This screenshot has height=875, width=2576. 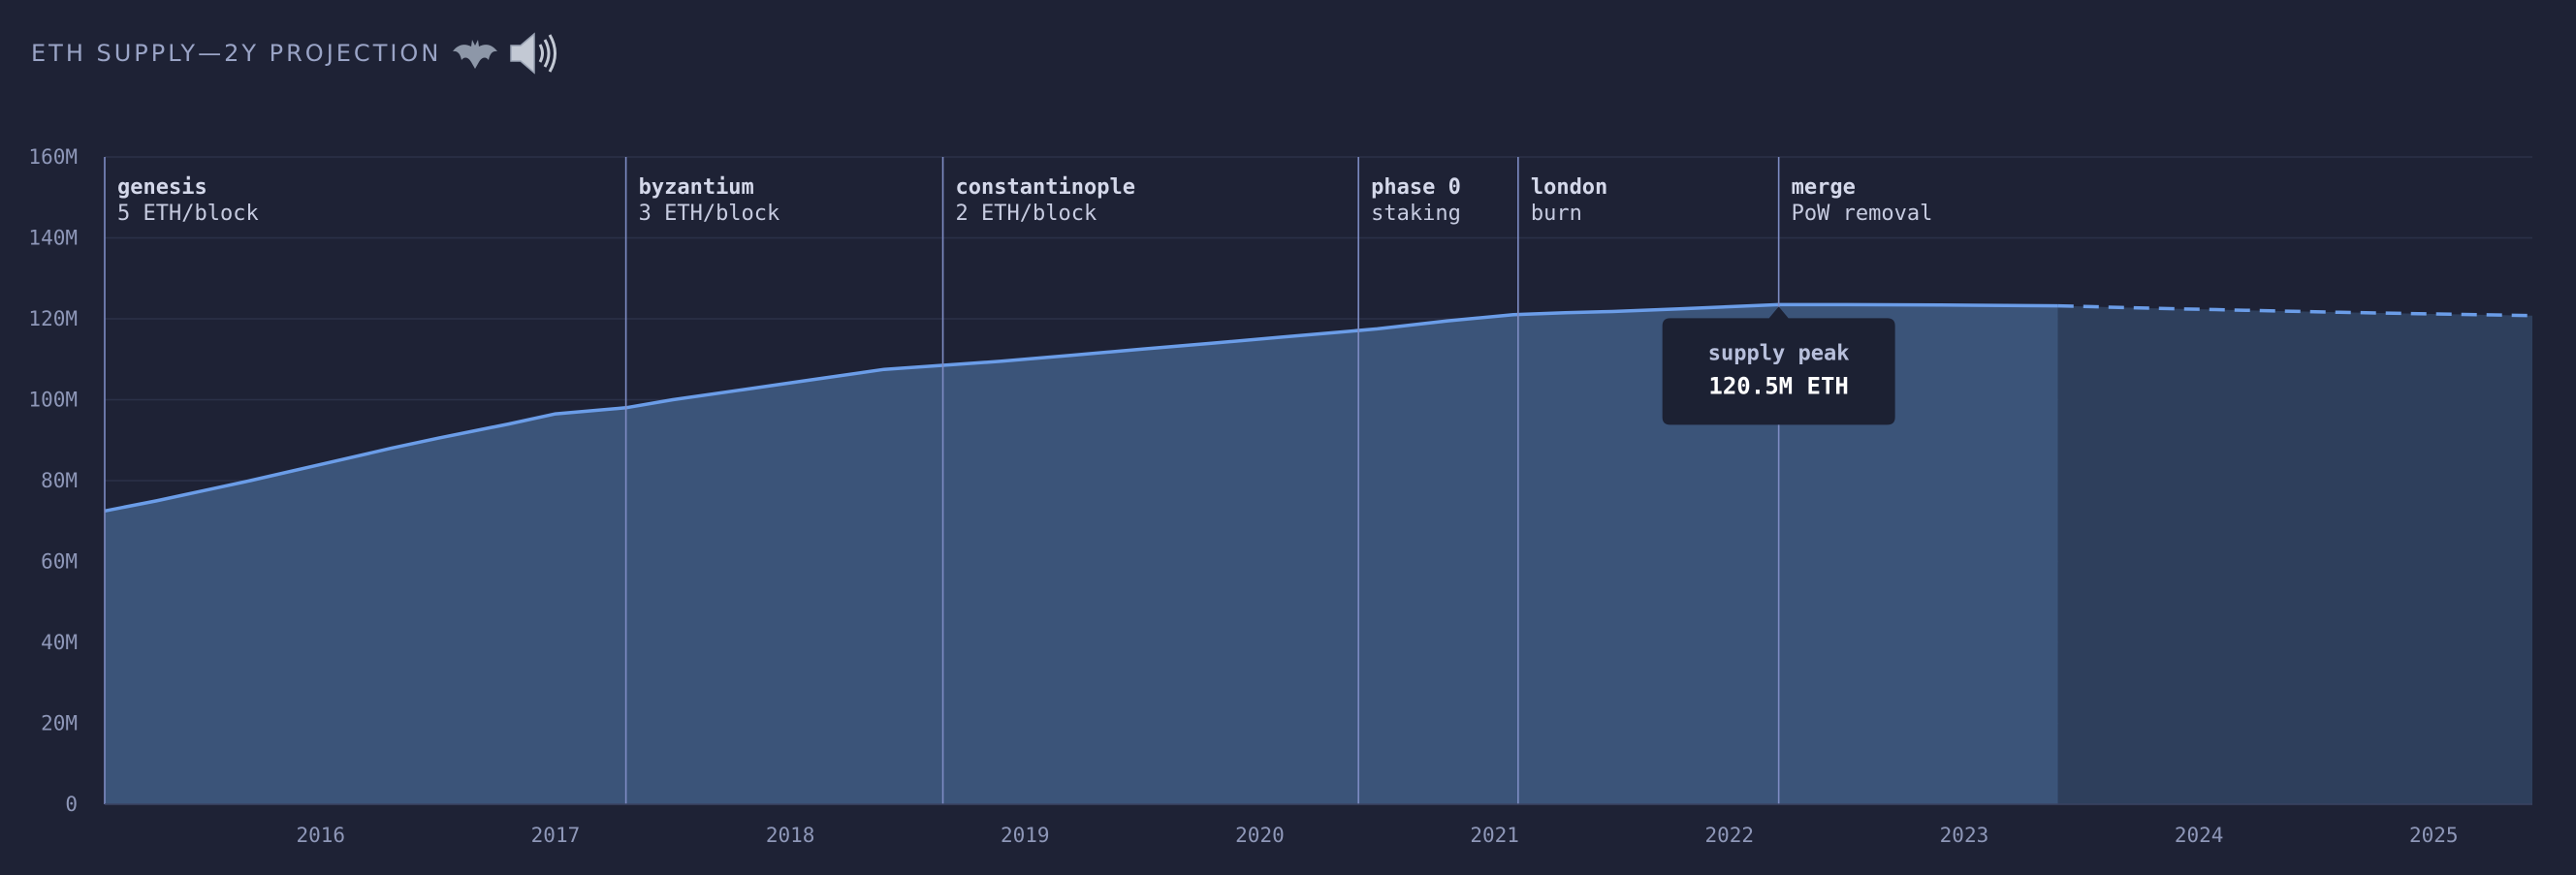 What do you see at coordinates (53, 238) in the screenshot?
I see `y-tick-label: 140M` at bounding box center [53, 238].